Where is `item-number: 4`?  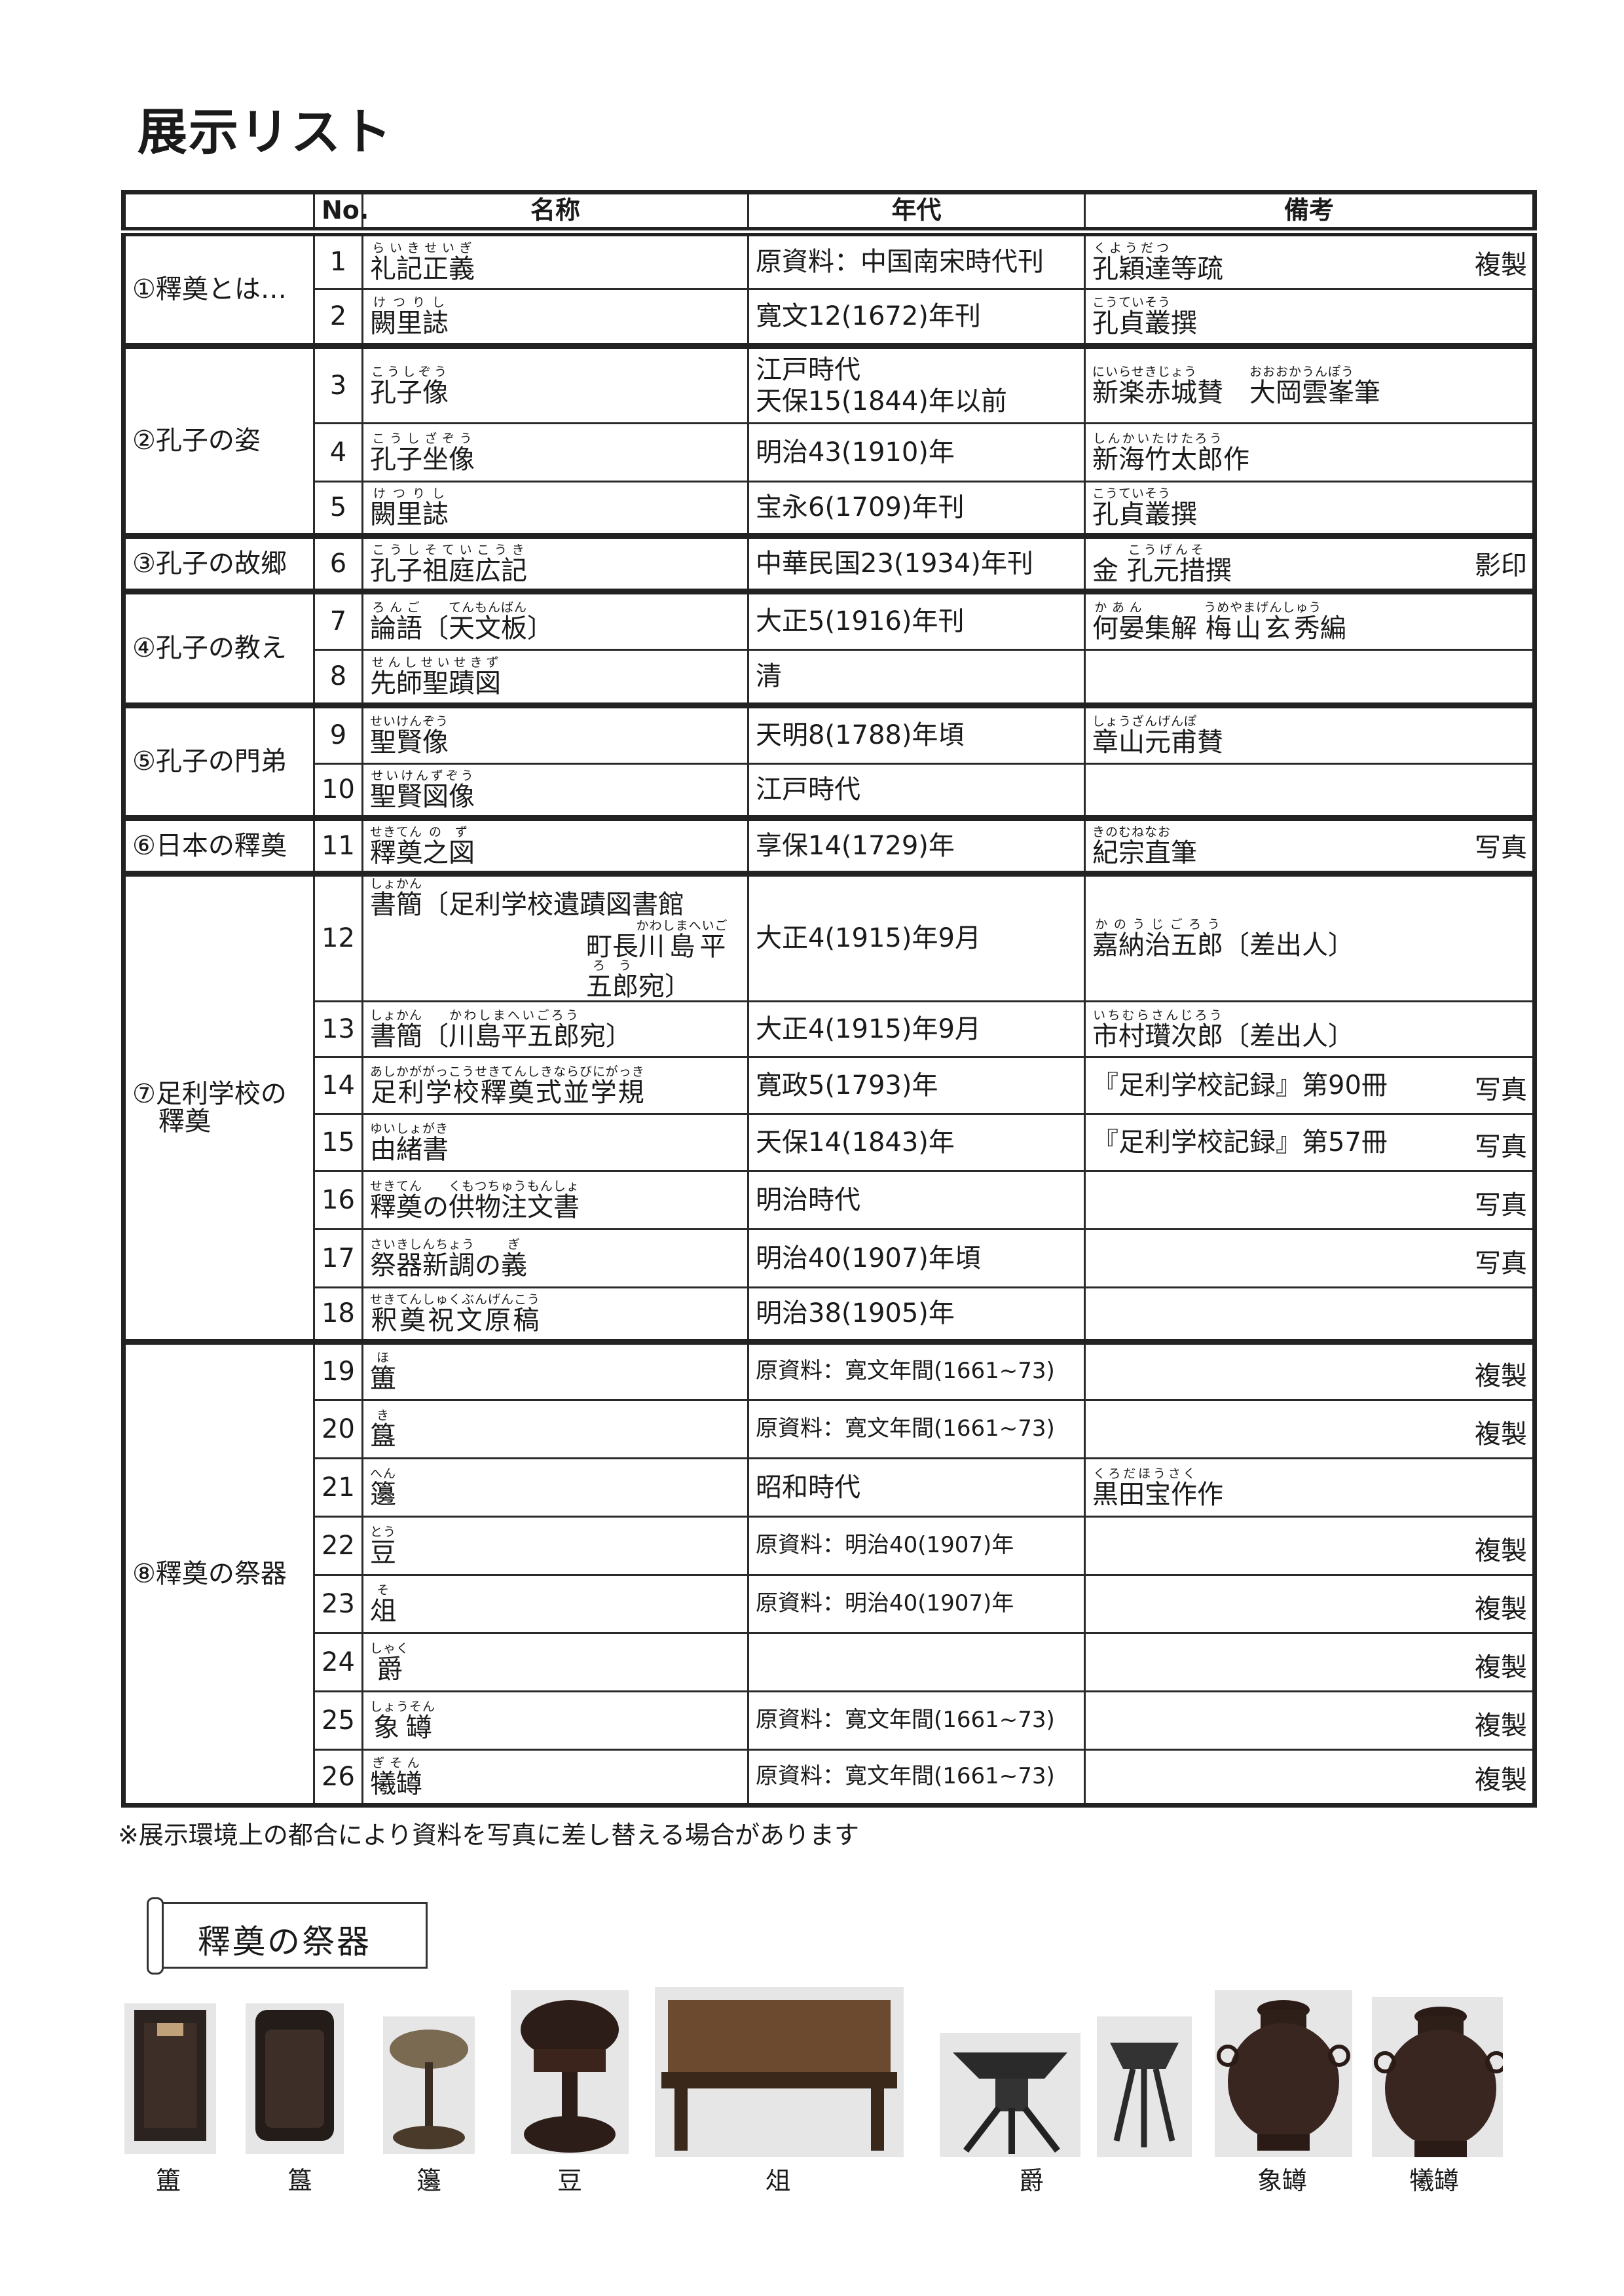 item-number: 4 is located at coordinates (338, 452).